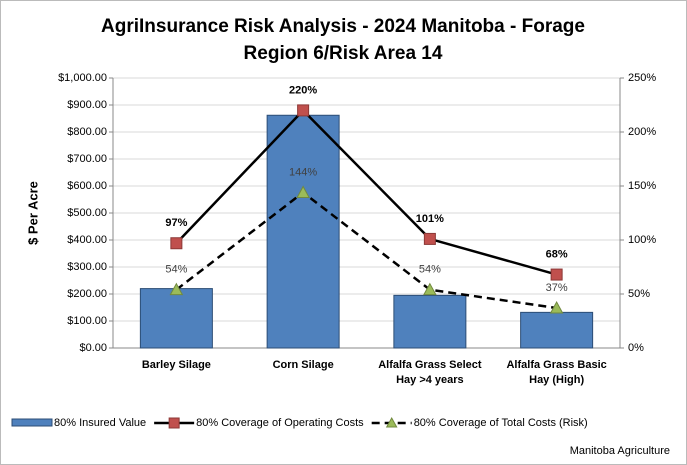  I want to click on x-tick-label: Barley Silage, so click(176, 365).